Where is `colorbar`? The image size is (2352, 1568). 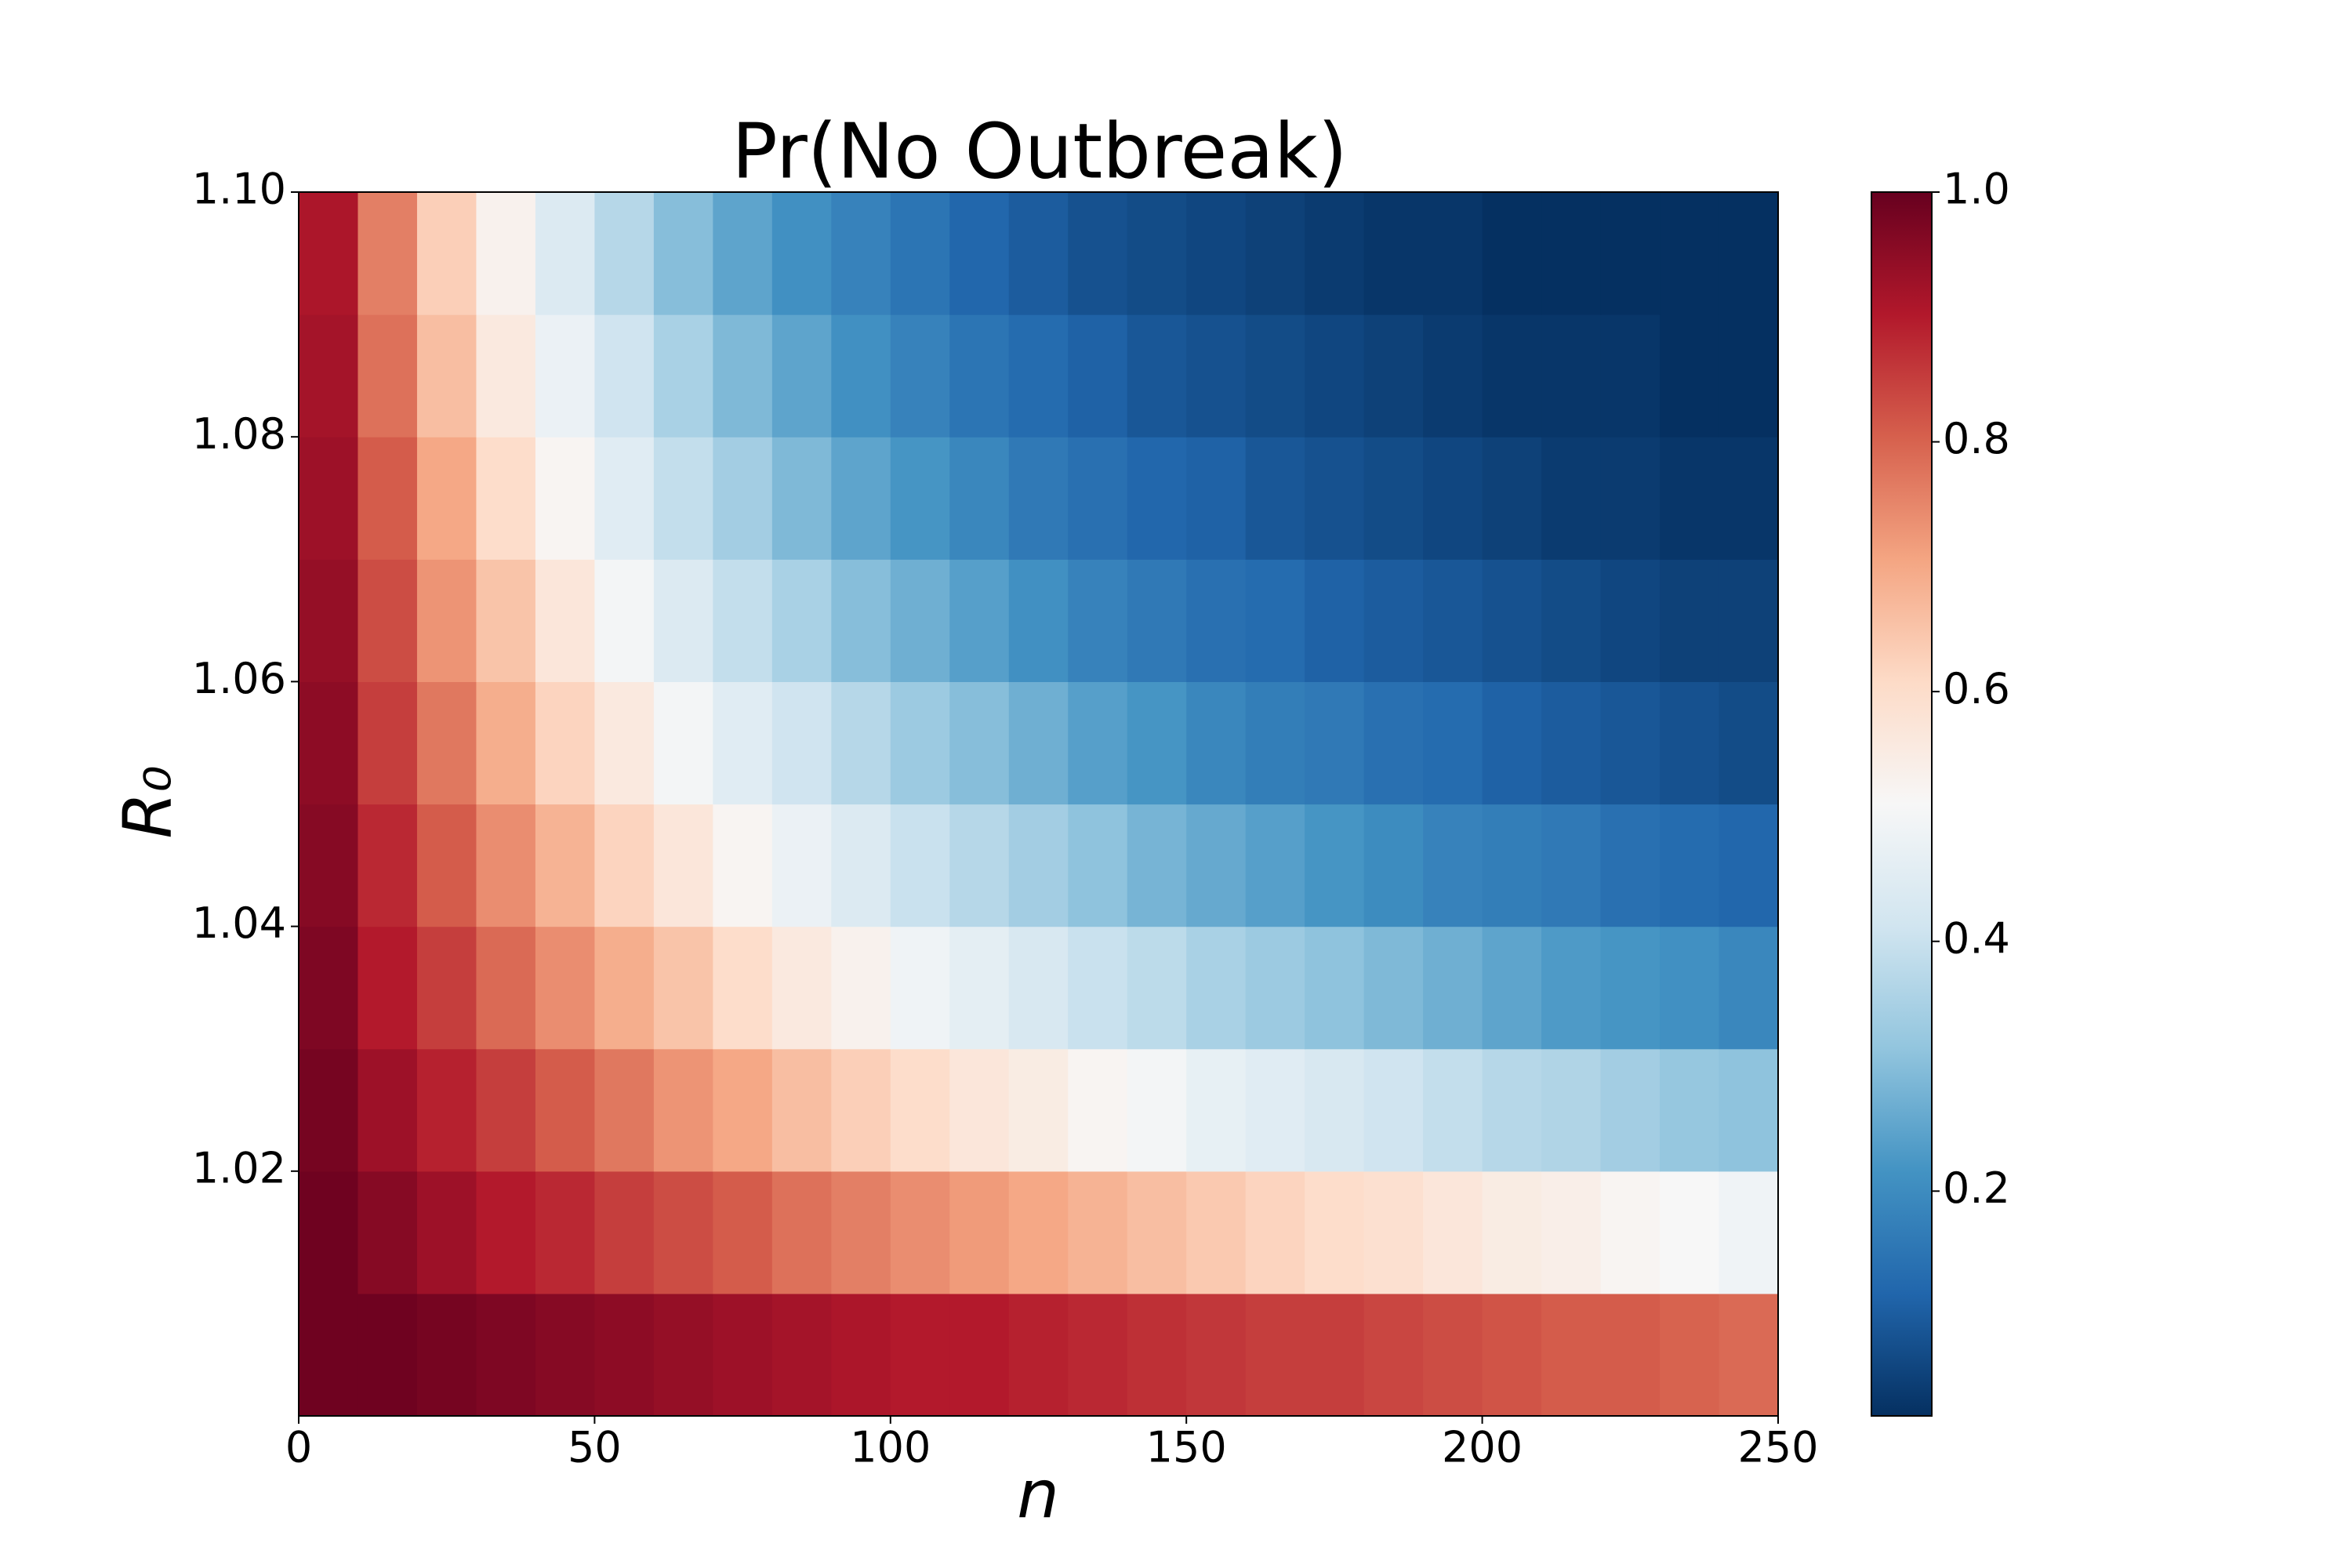 colorbar is located at coordinates (1902, 804).